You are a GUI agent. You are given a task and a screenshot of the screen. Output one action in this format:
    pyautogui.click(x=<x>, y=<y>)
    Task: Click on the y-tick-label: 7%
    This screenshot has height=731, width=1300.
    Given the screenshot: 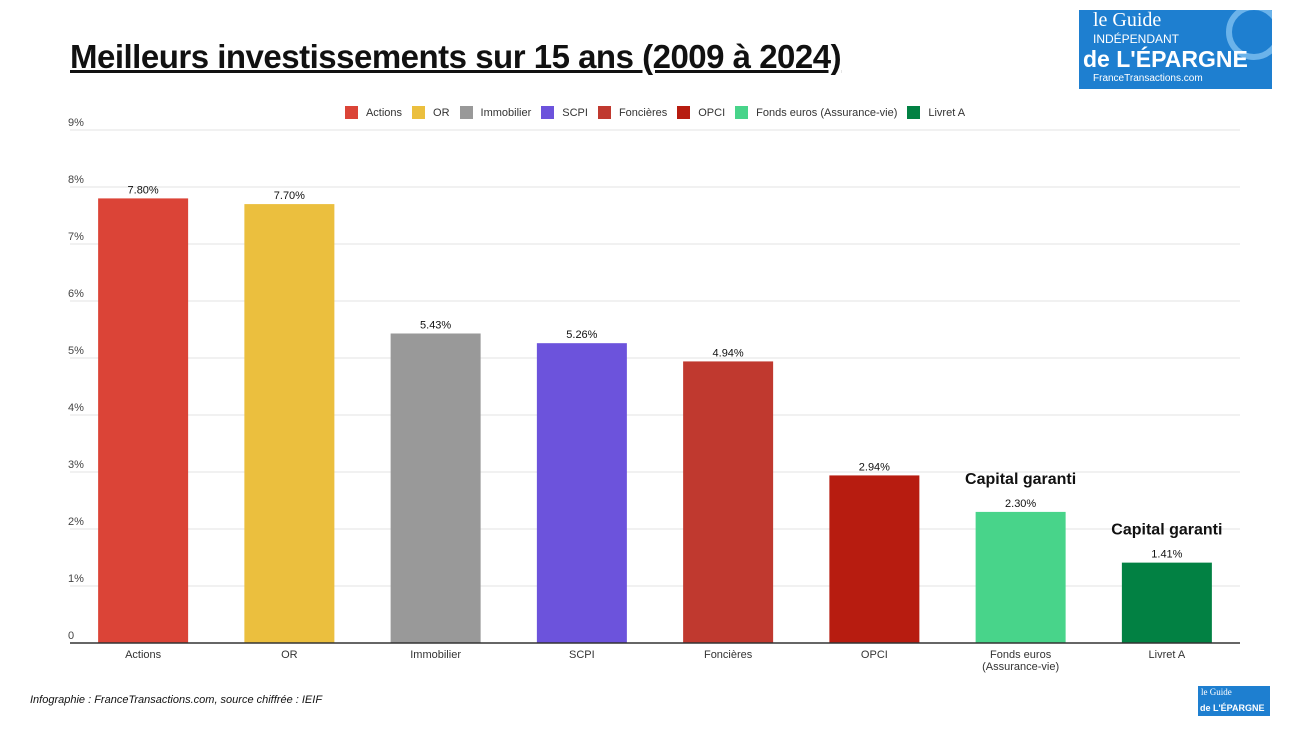 What is the action you would take?
    pyautogui.click(x=76, y=237)
    